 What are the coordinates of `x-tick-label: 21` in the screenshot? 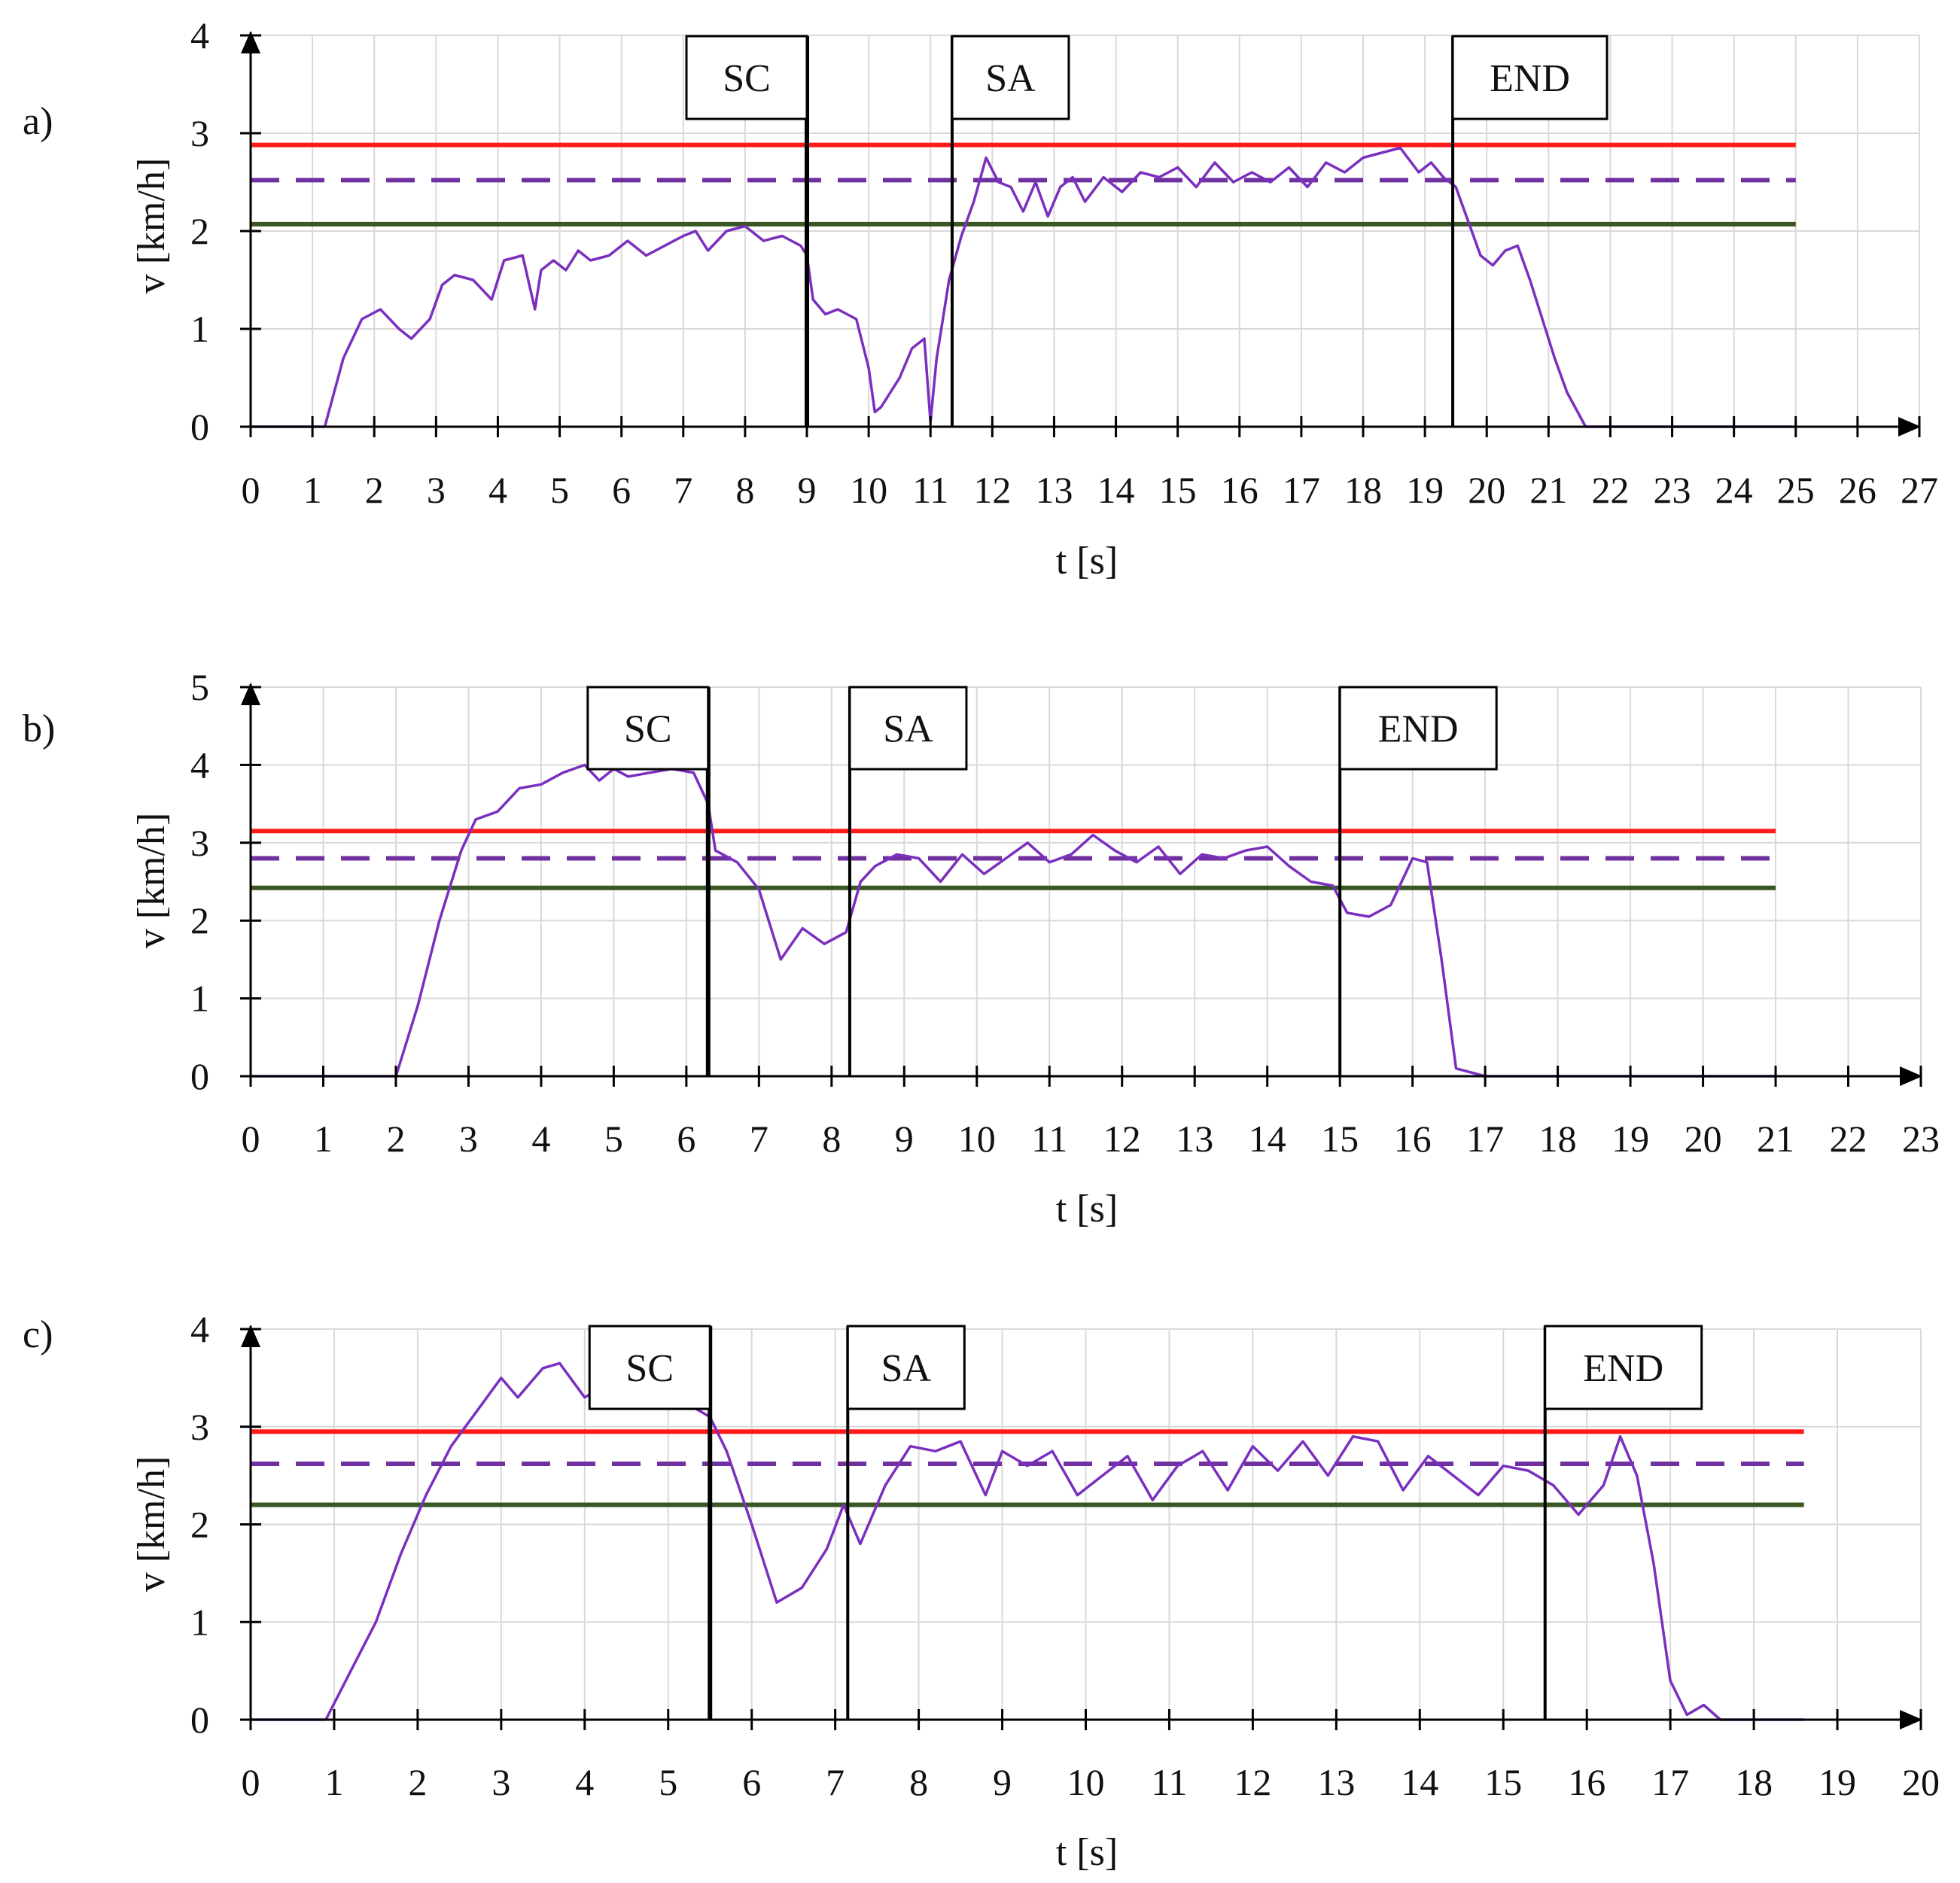 It's located at (1548, 490).